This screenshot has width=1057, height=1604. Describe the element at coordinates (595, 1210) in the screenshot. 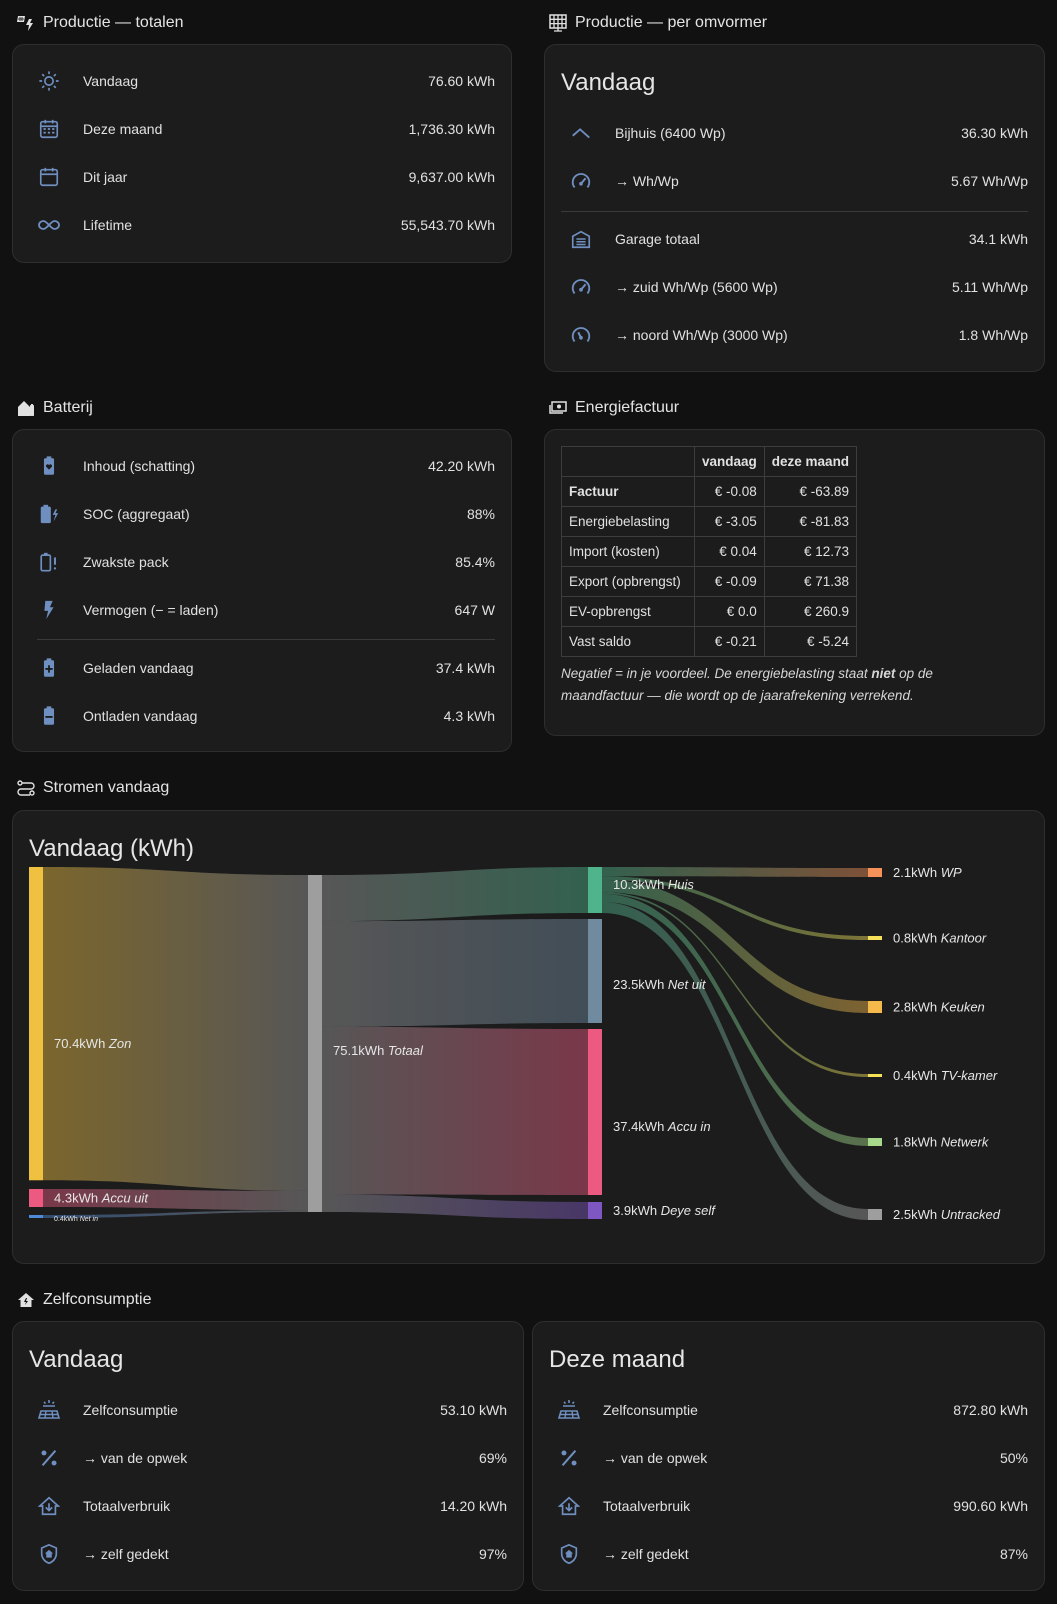

I see `sankey-node-deye_self` at that location.